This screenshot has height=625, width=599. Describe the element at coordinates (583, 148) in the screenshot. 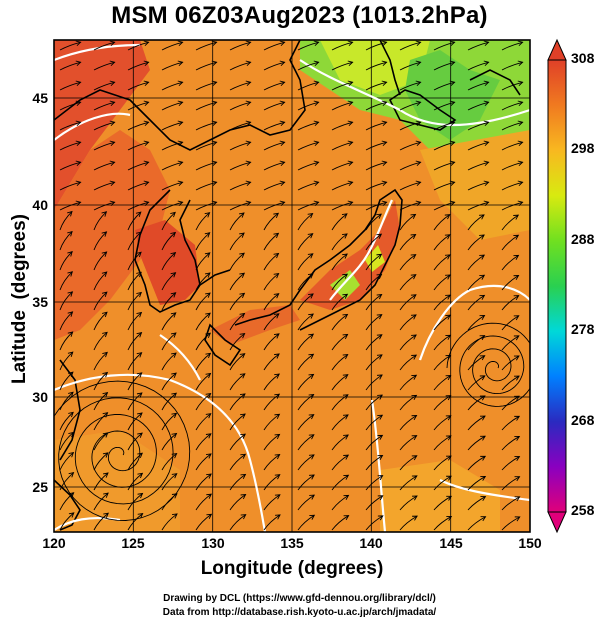

I see `colorbar-tick: 298` at that location.